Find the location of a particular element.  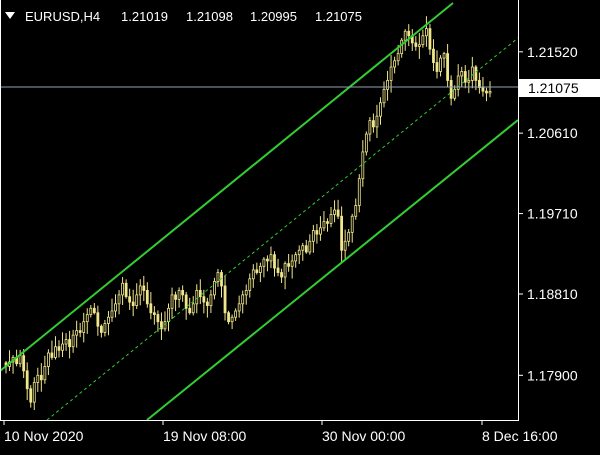

price-tick-label: 1.17900 is located at coordinates (552, 375).